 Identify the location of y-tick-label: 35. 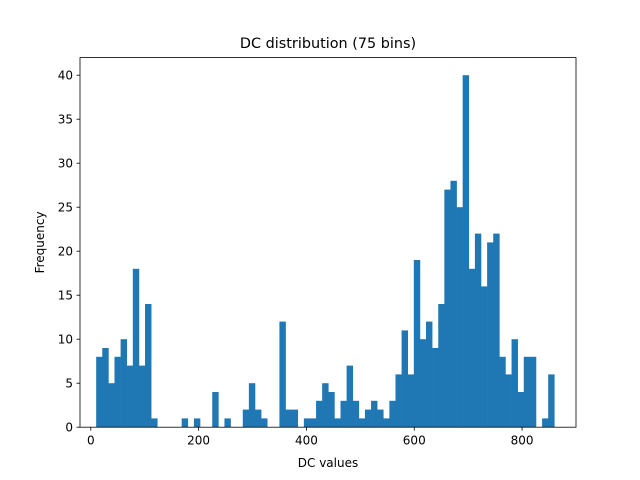
(65, 120).